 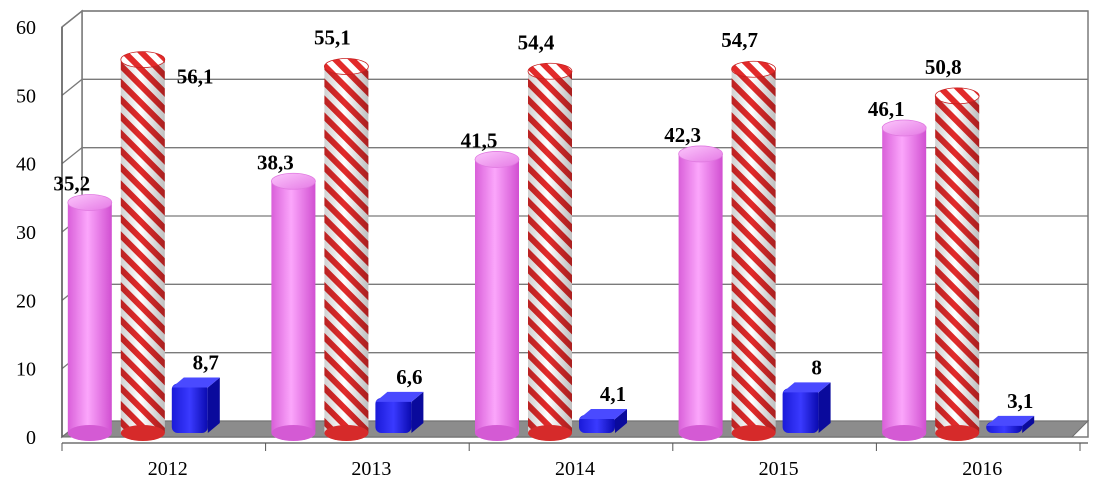 I want to click on y-tick-label: 10, so click(x=26, y=370).